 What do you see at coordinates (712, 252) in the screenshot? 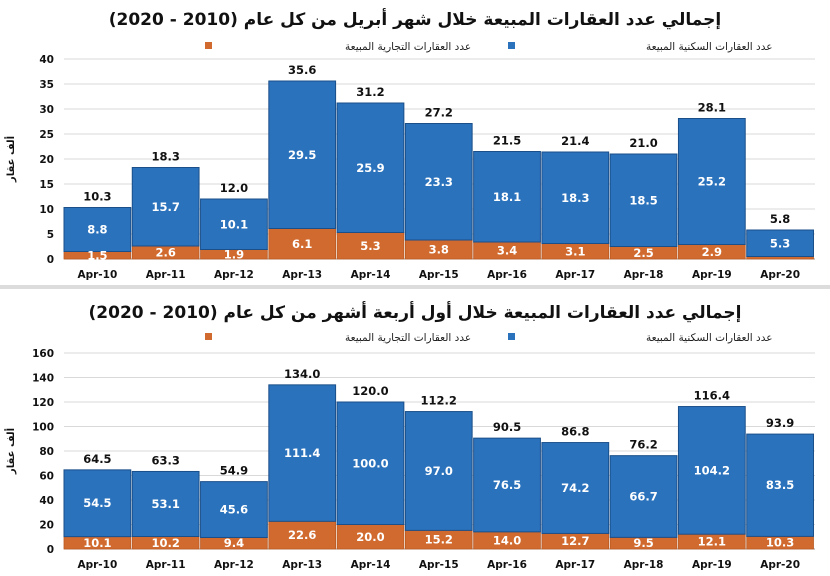
I see `data-label-commercial: 2.9` at bounding box center [712, 252].